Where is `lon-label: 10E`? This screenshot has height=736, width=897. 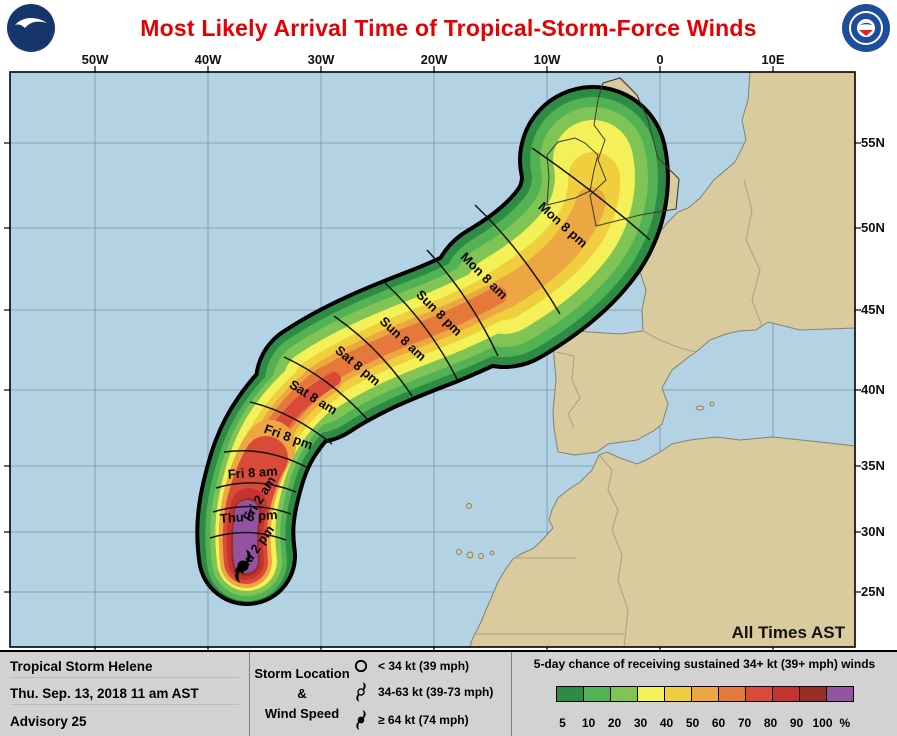 lon-label: 10E is located at coordinates (772, 59).